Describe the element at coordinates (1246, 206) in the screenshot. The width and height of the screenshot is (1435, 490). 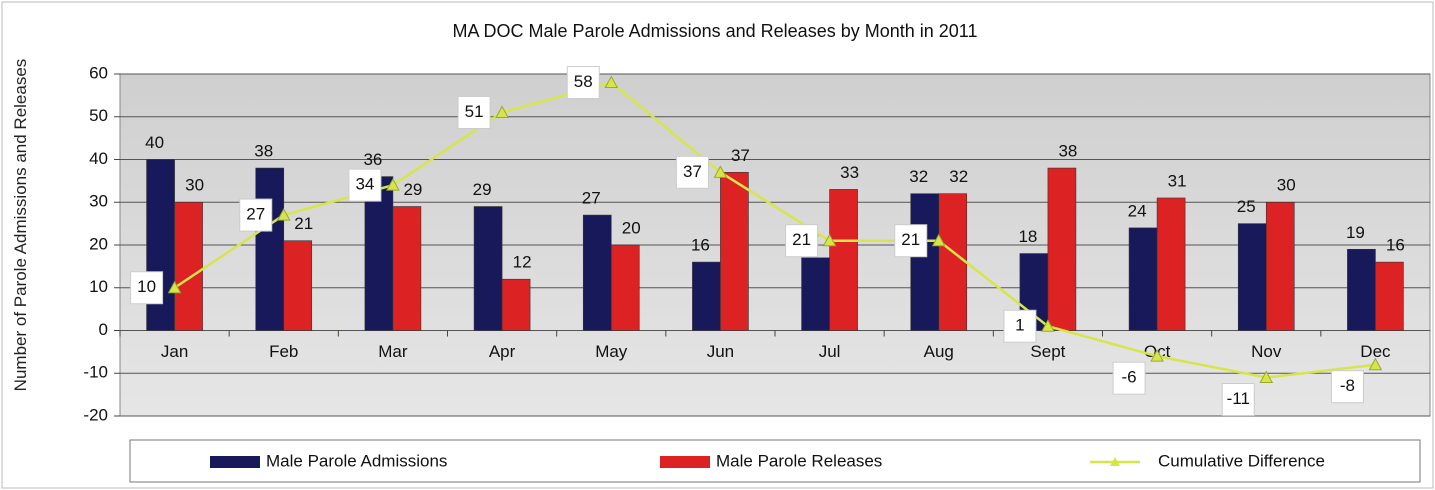
I see `data-label: 25` at that location.